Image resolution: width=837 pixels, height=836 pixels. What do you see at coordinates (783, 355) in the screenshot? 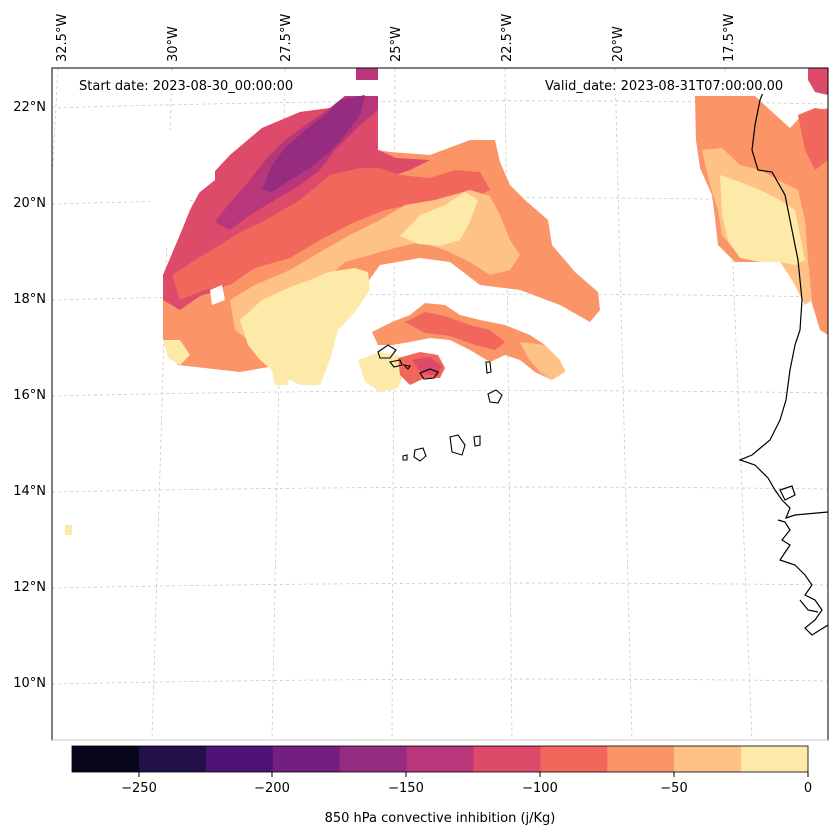
I see `coastline` at bounding box center [783, 355].